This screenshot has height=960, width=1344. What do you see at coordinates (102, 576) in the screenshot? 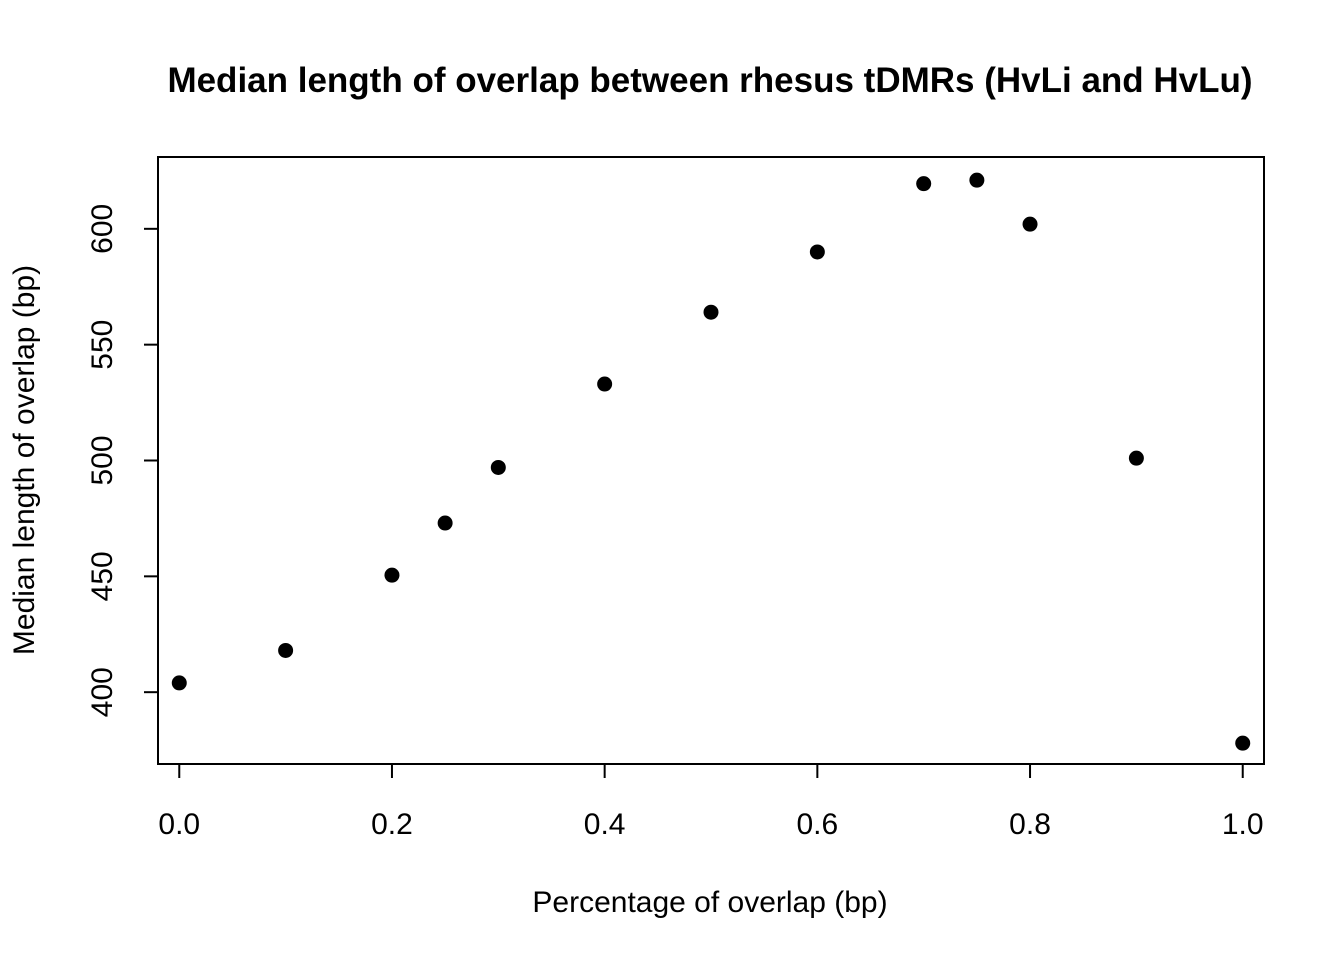
I see `y-tick-label: 450` at bounding box center [102, 576].